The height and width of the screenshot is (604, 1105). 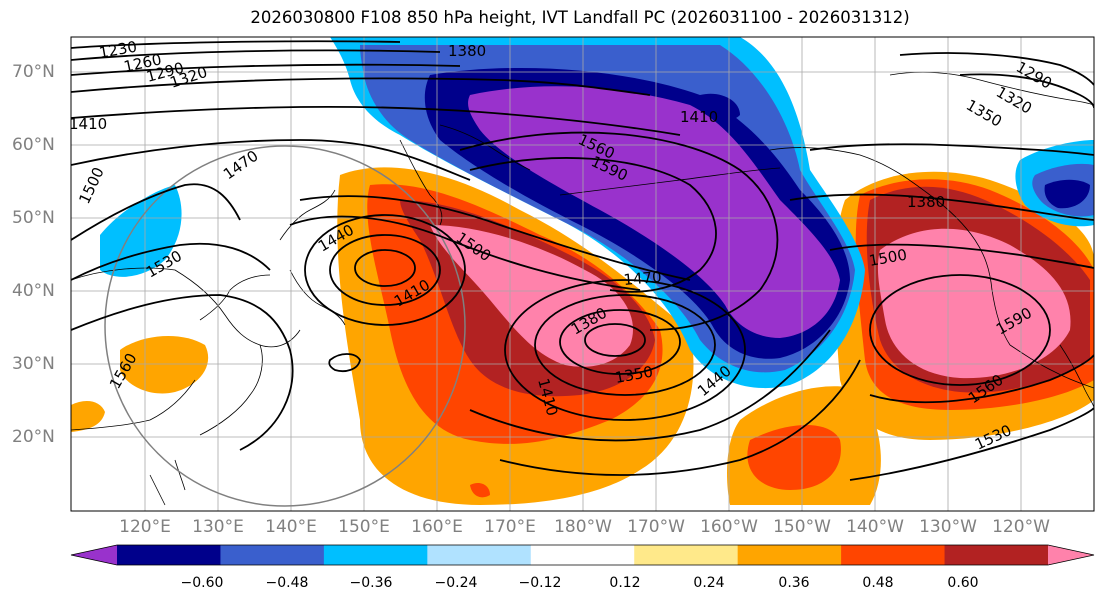 What do you see at coordinates (88, 124) in the screenshot?
I see `contour-label-1410: 1410` at bounding box center [88, 124].